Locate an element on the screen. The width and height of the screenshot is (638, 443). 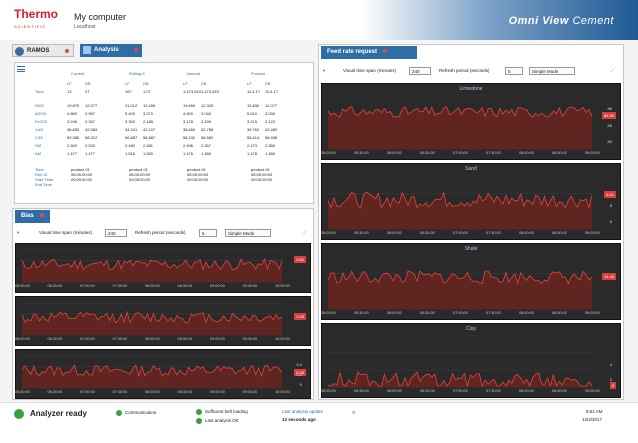
current-value-badge: 11.48 is located at coordinates (609, 277).